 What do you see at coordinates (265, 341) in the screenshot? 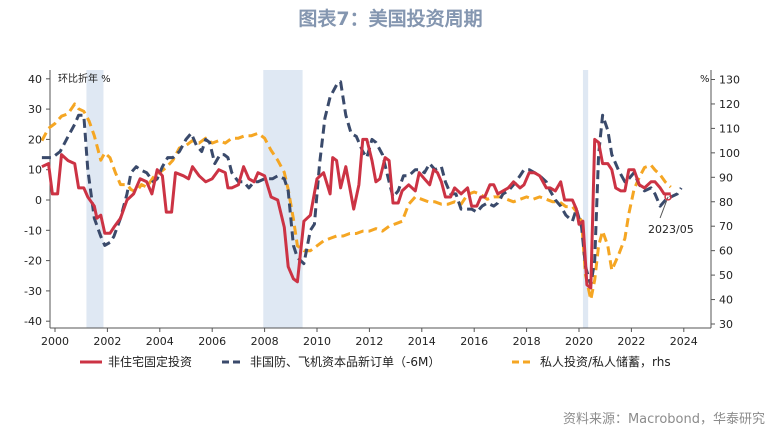
I see `x-tick-label: 2008` at bounding box center [265, 341].